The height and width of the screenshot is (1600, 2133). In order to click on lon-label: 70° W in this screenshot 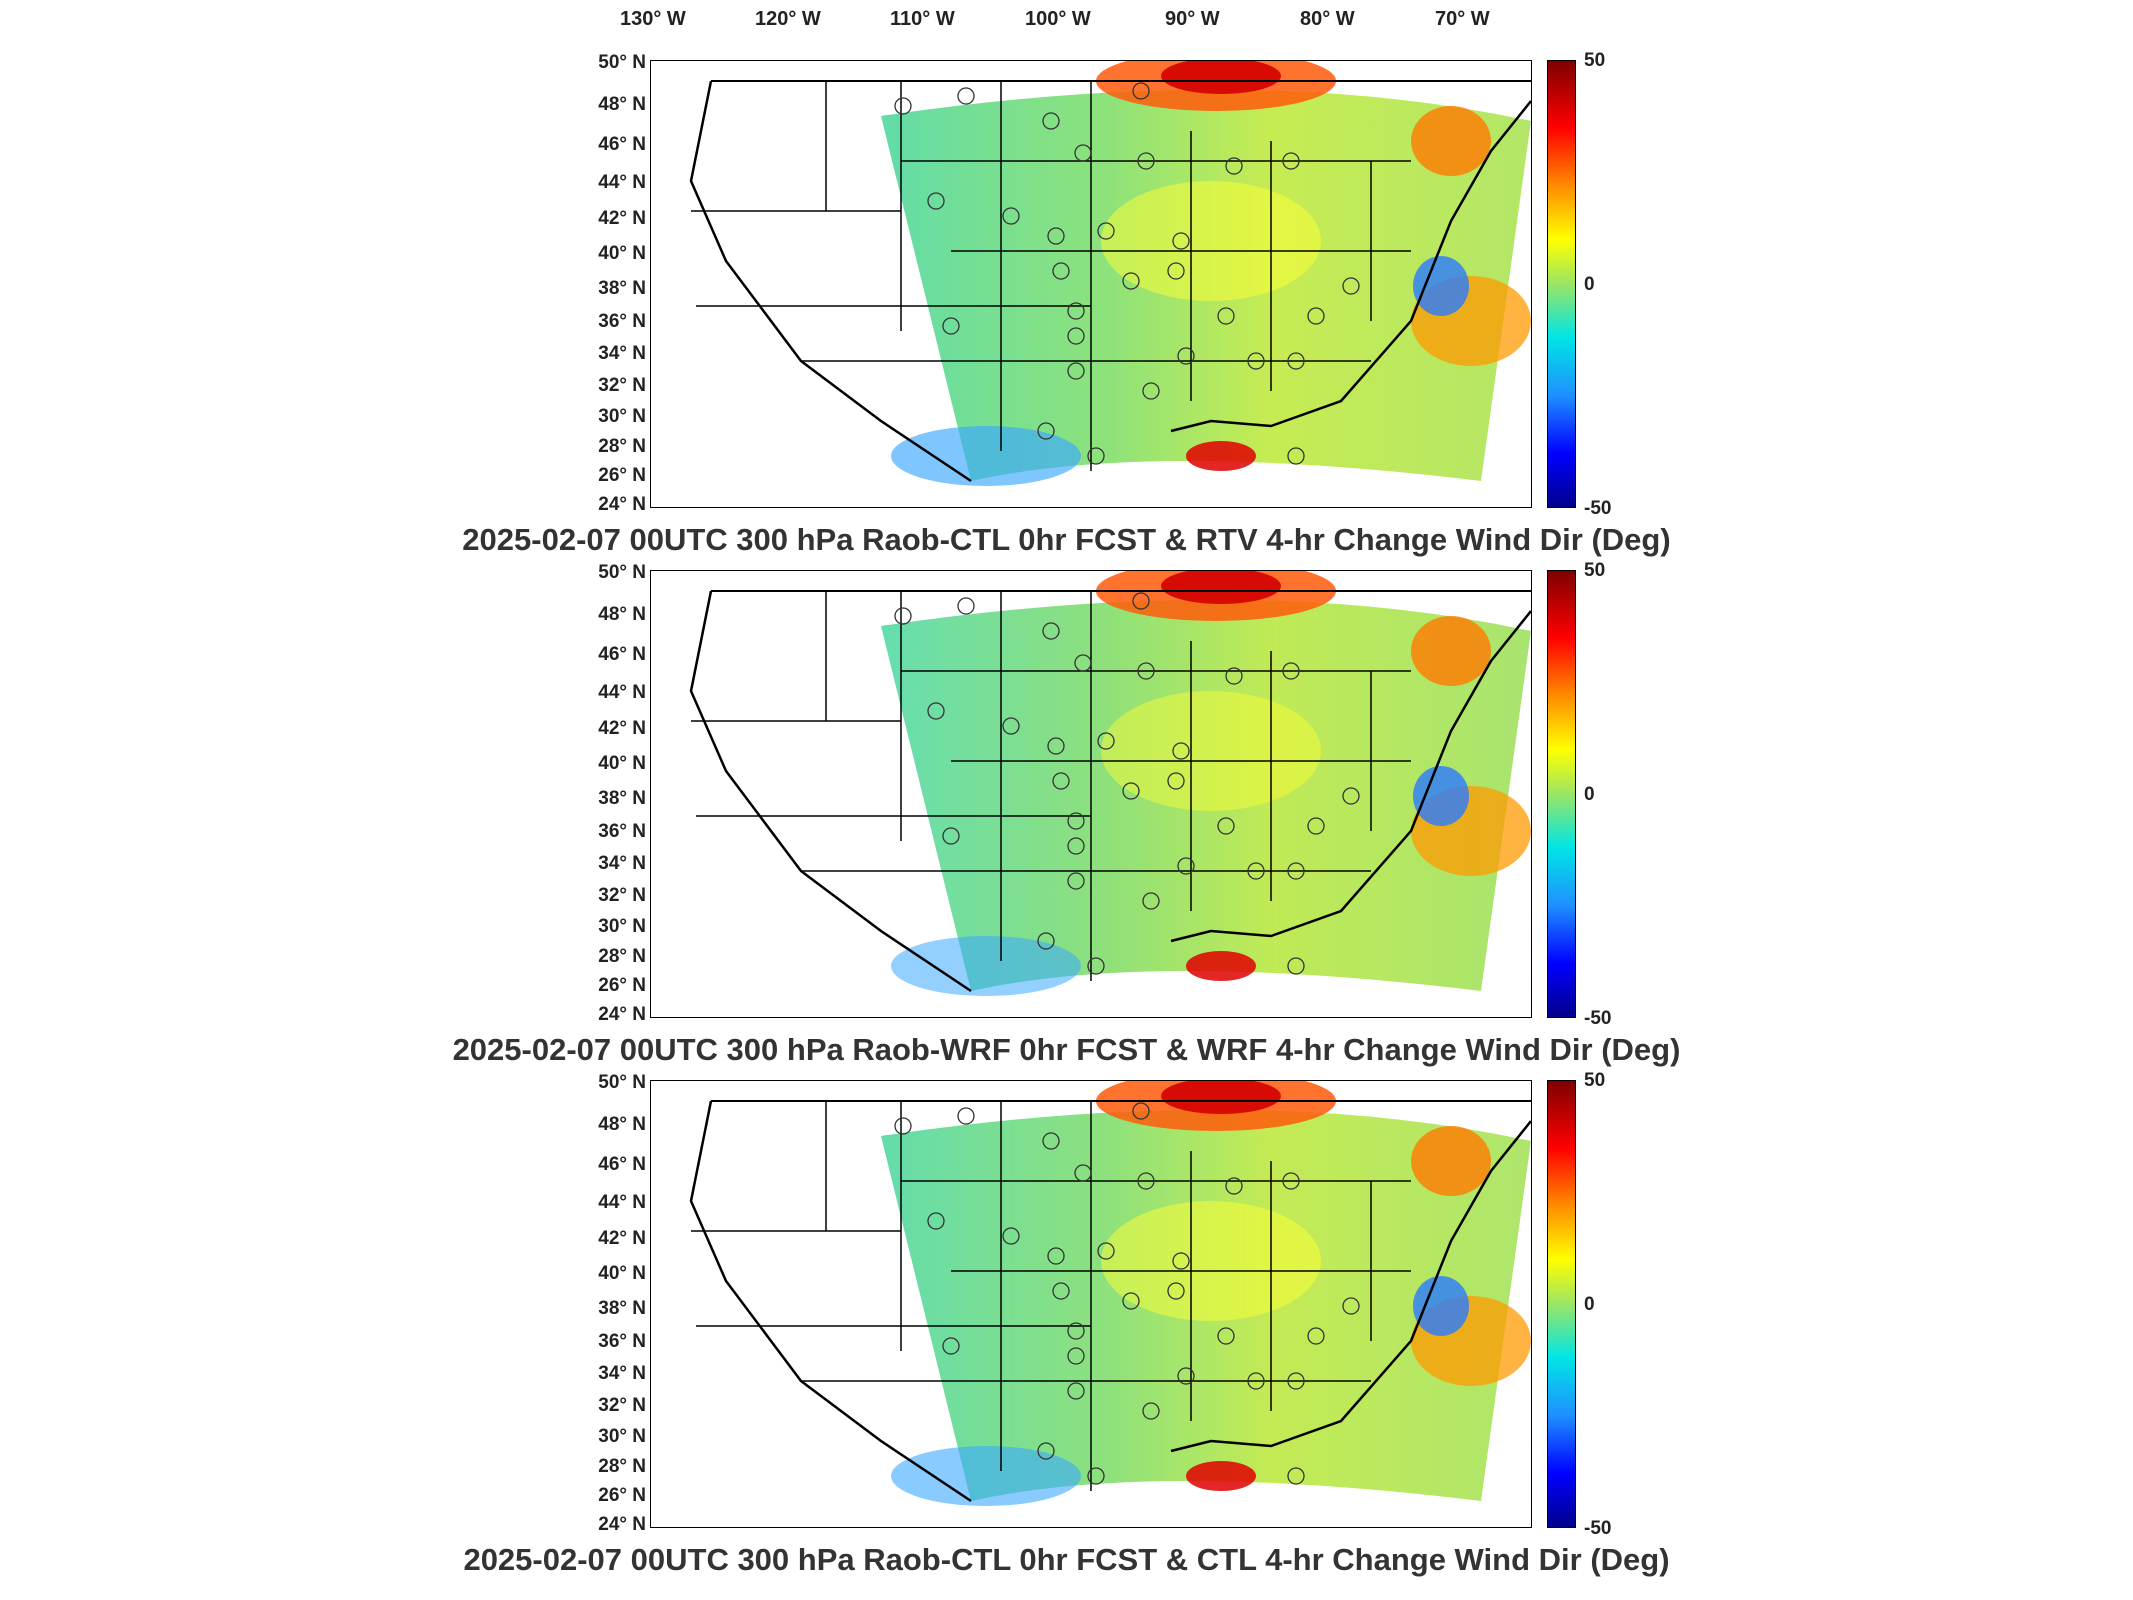, I will do `click(1462, 19)`.